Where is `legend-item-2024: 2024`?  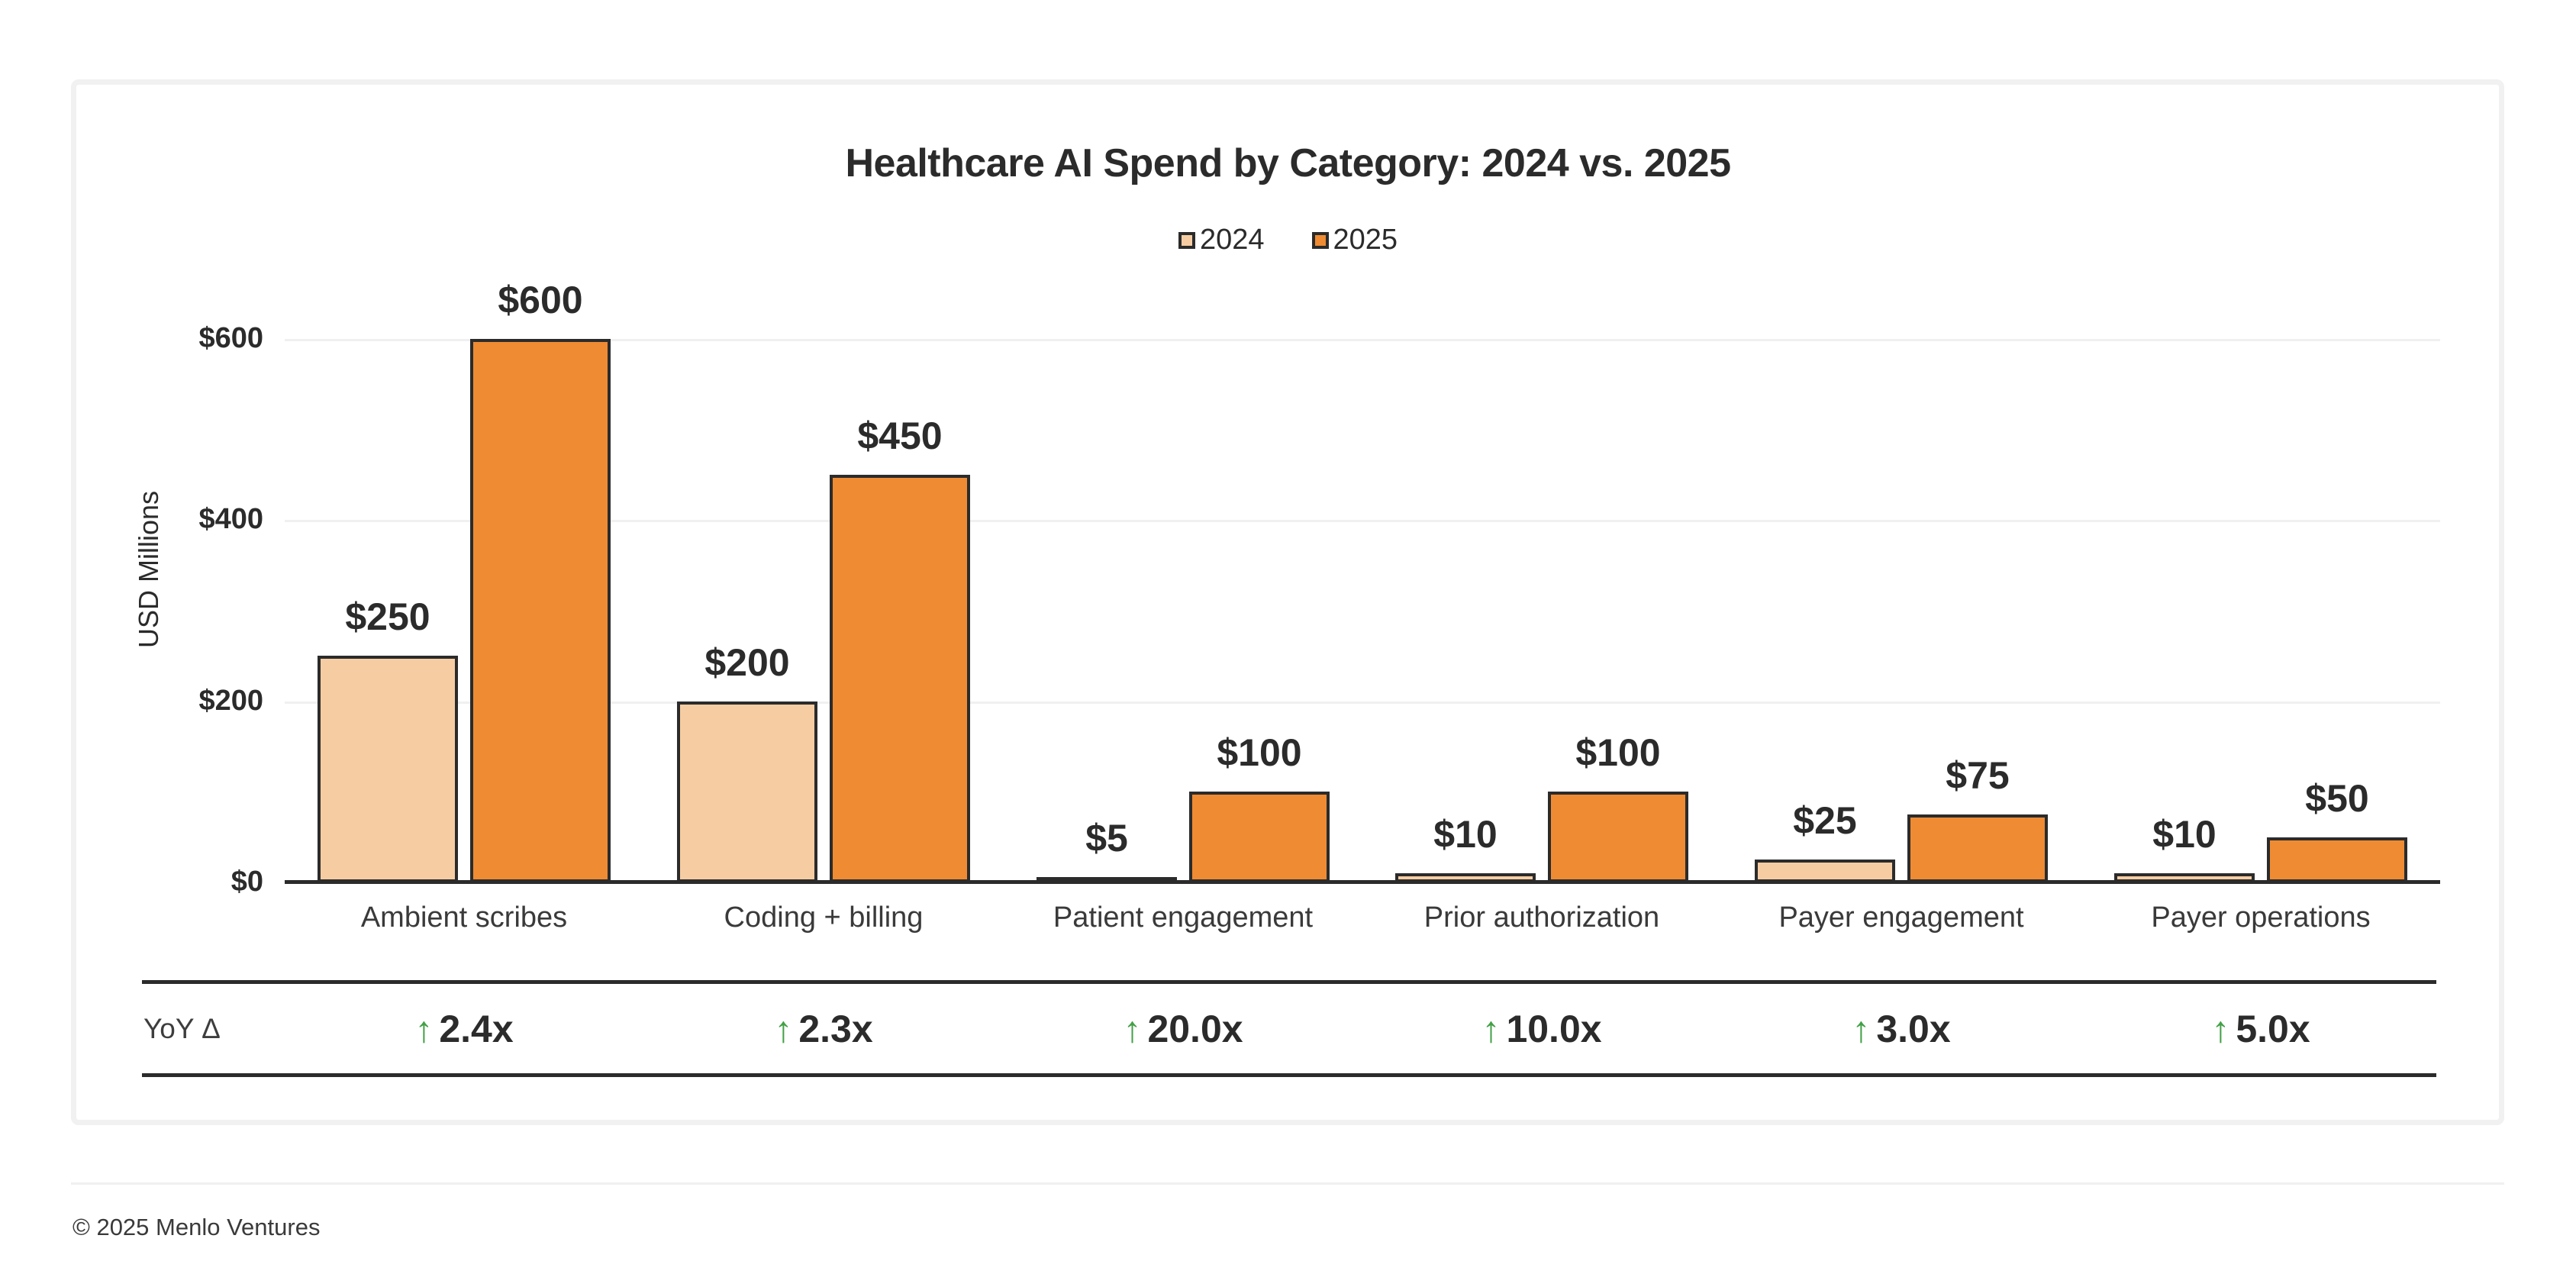 legend-item-2024: 2024 is located at coordinates (1222, 240).